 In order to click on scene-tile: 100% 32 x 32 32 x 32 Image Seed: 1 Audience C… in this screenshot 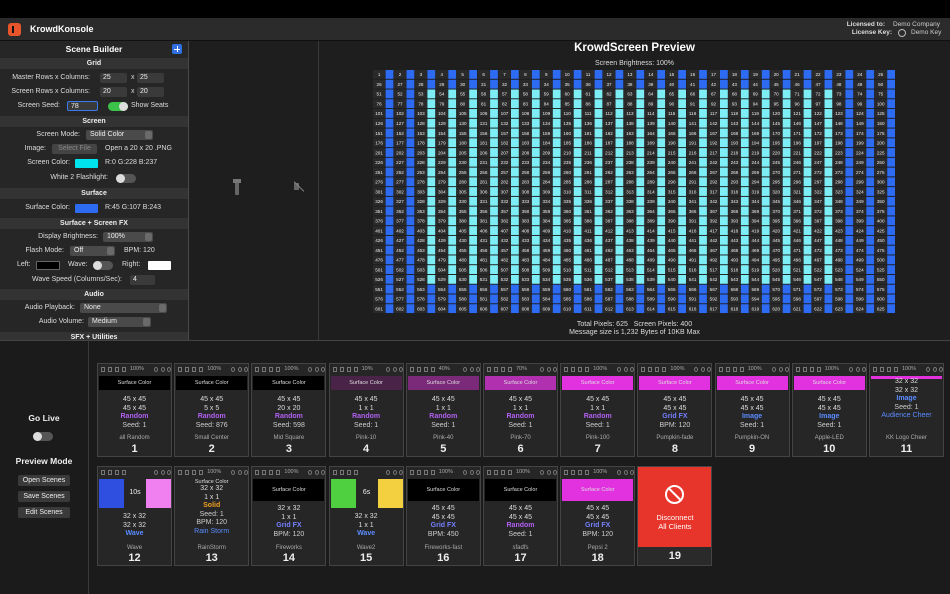, I will do `click(906, 410)`.